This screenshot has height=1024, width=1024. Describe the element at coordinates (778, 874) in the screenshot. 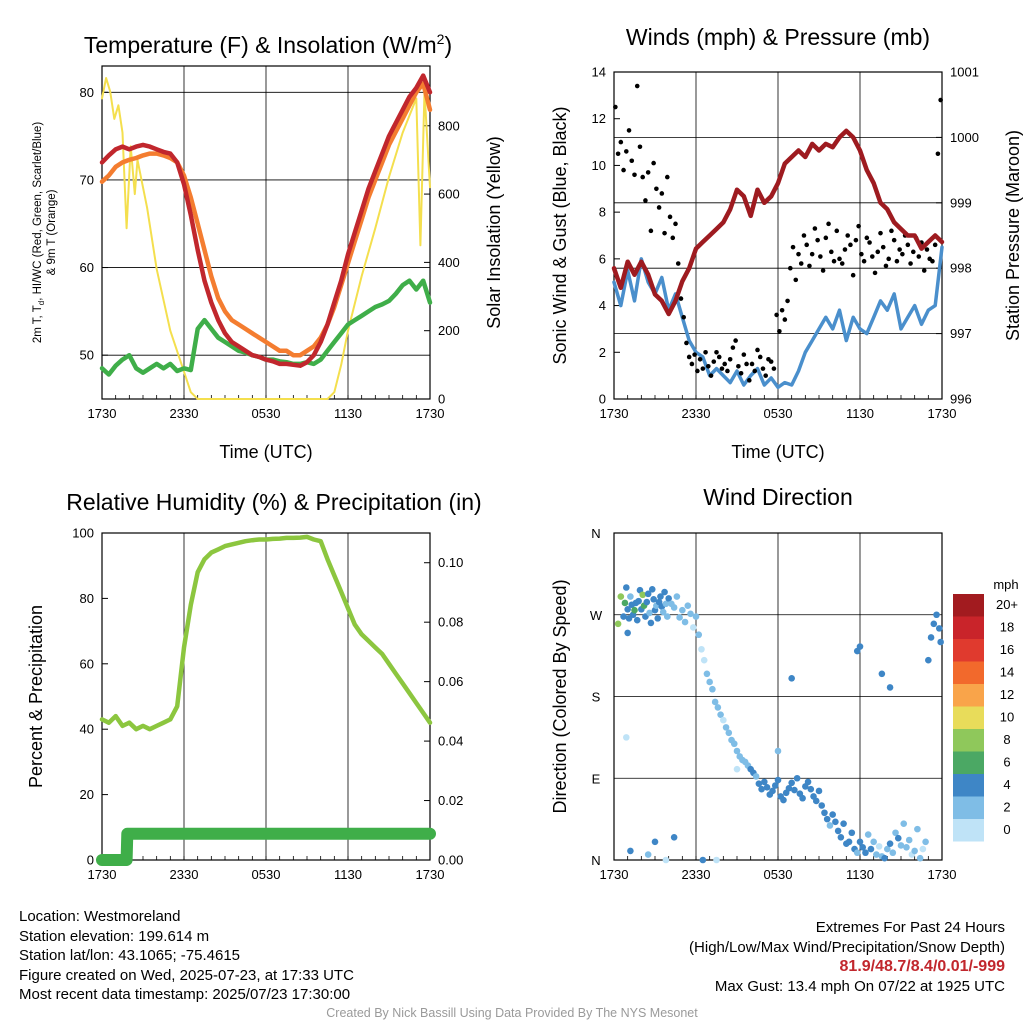

I see `dir-panel-x-tick-label: 0530` at that location.